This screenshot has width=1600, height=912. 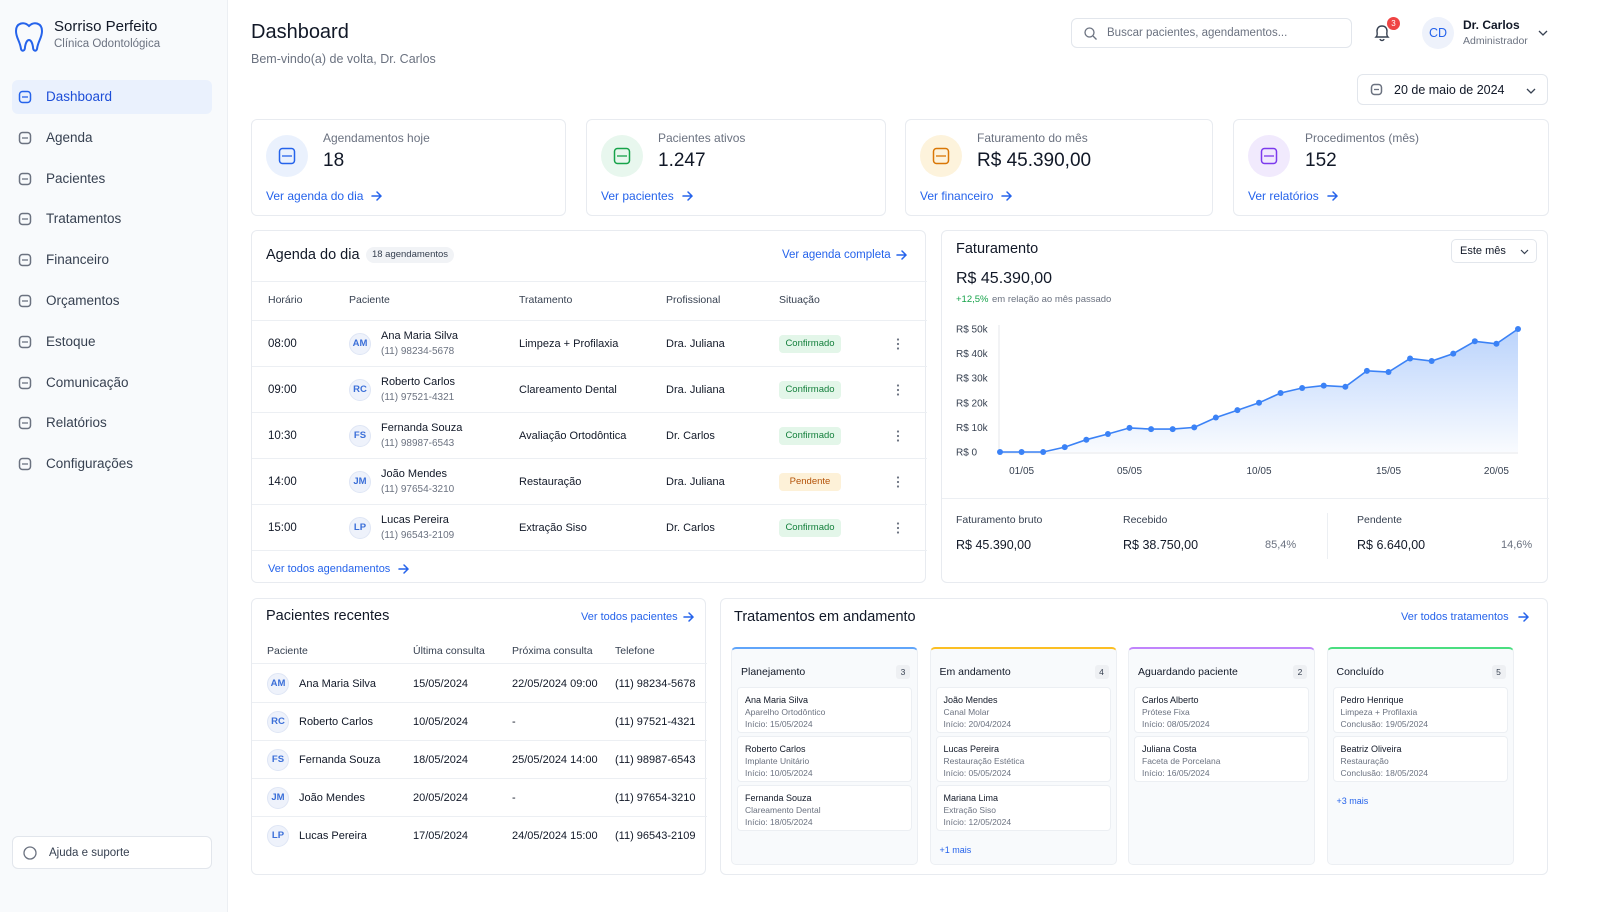 I want to click on status-text: Pendente, so click(x=810, y=481).